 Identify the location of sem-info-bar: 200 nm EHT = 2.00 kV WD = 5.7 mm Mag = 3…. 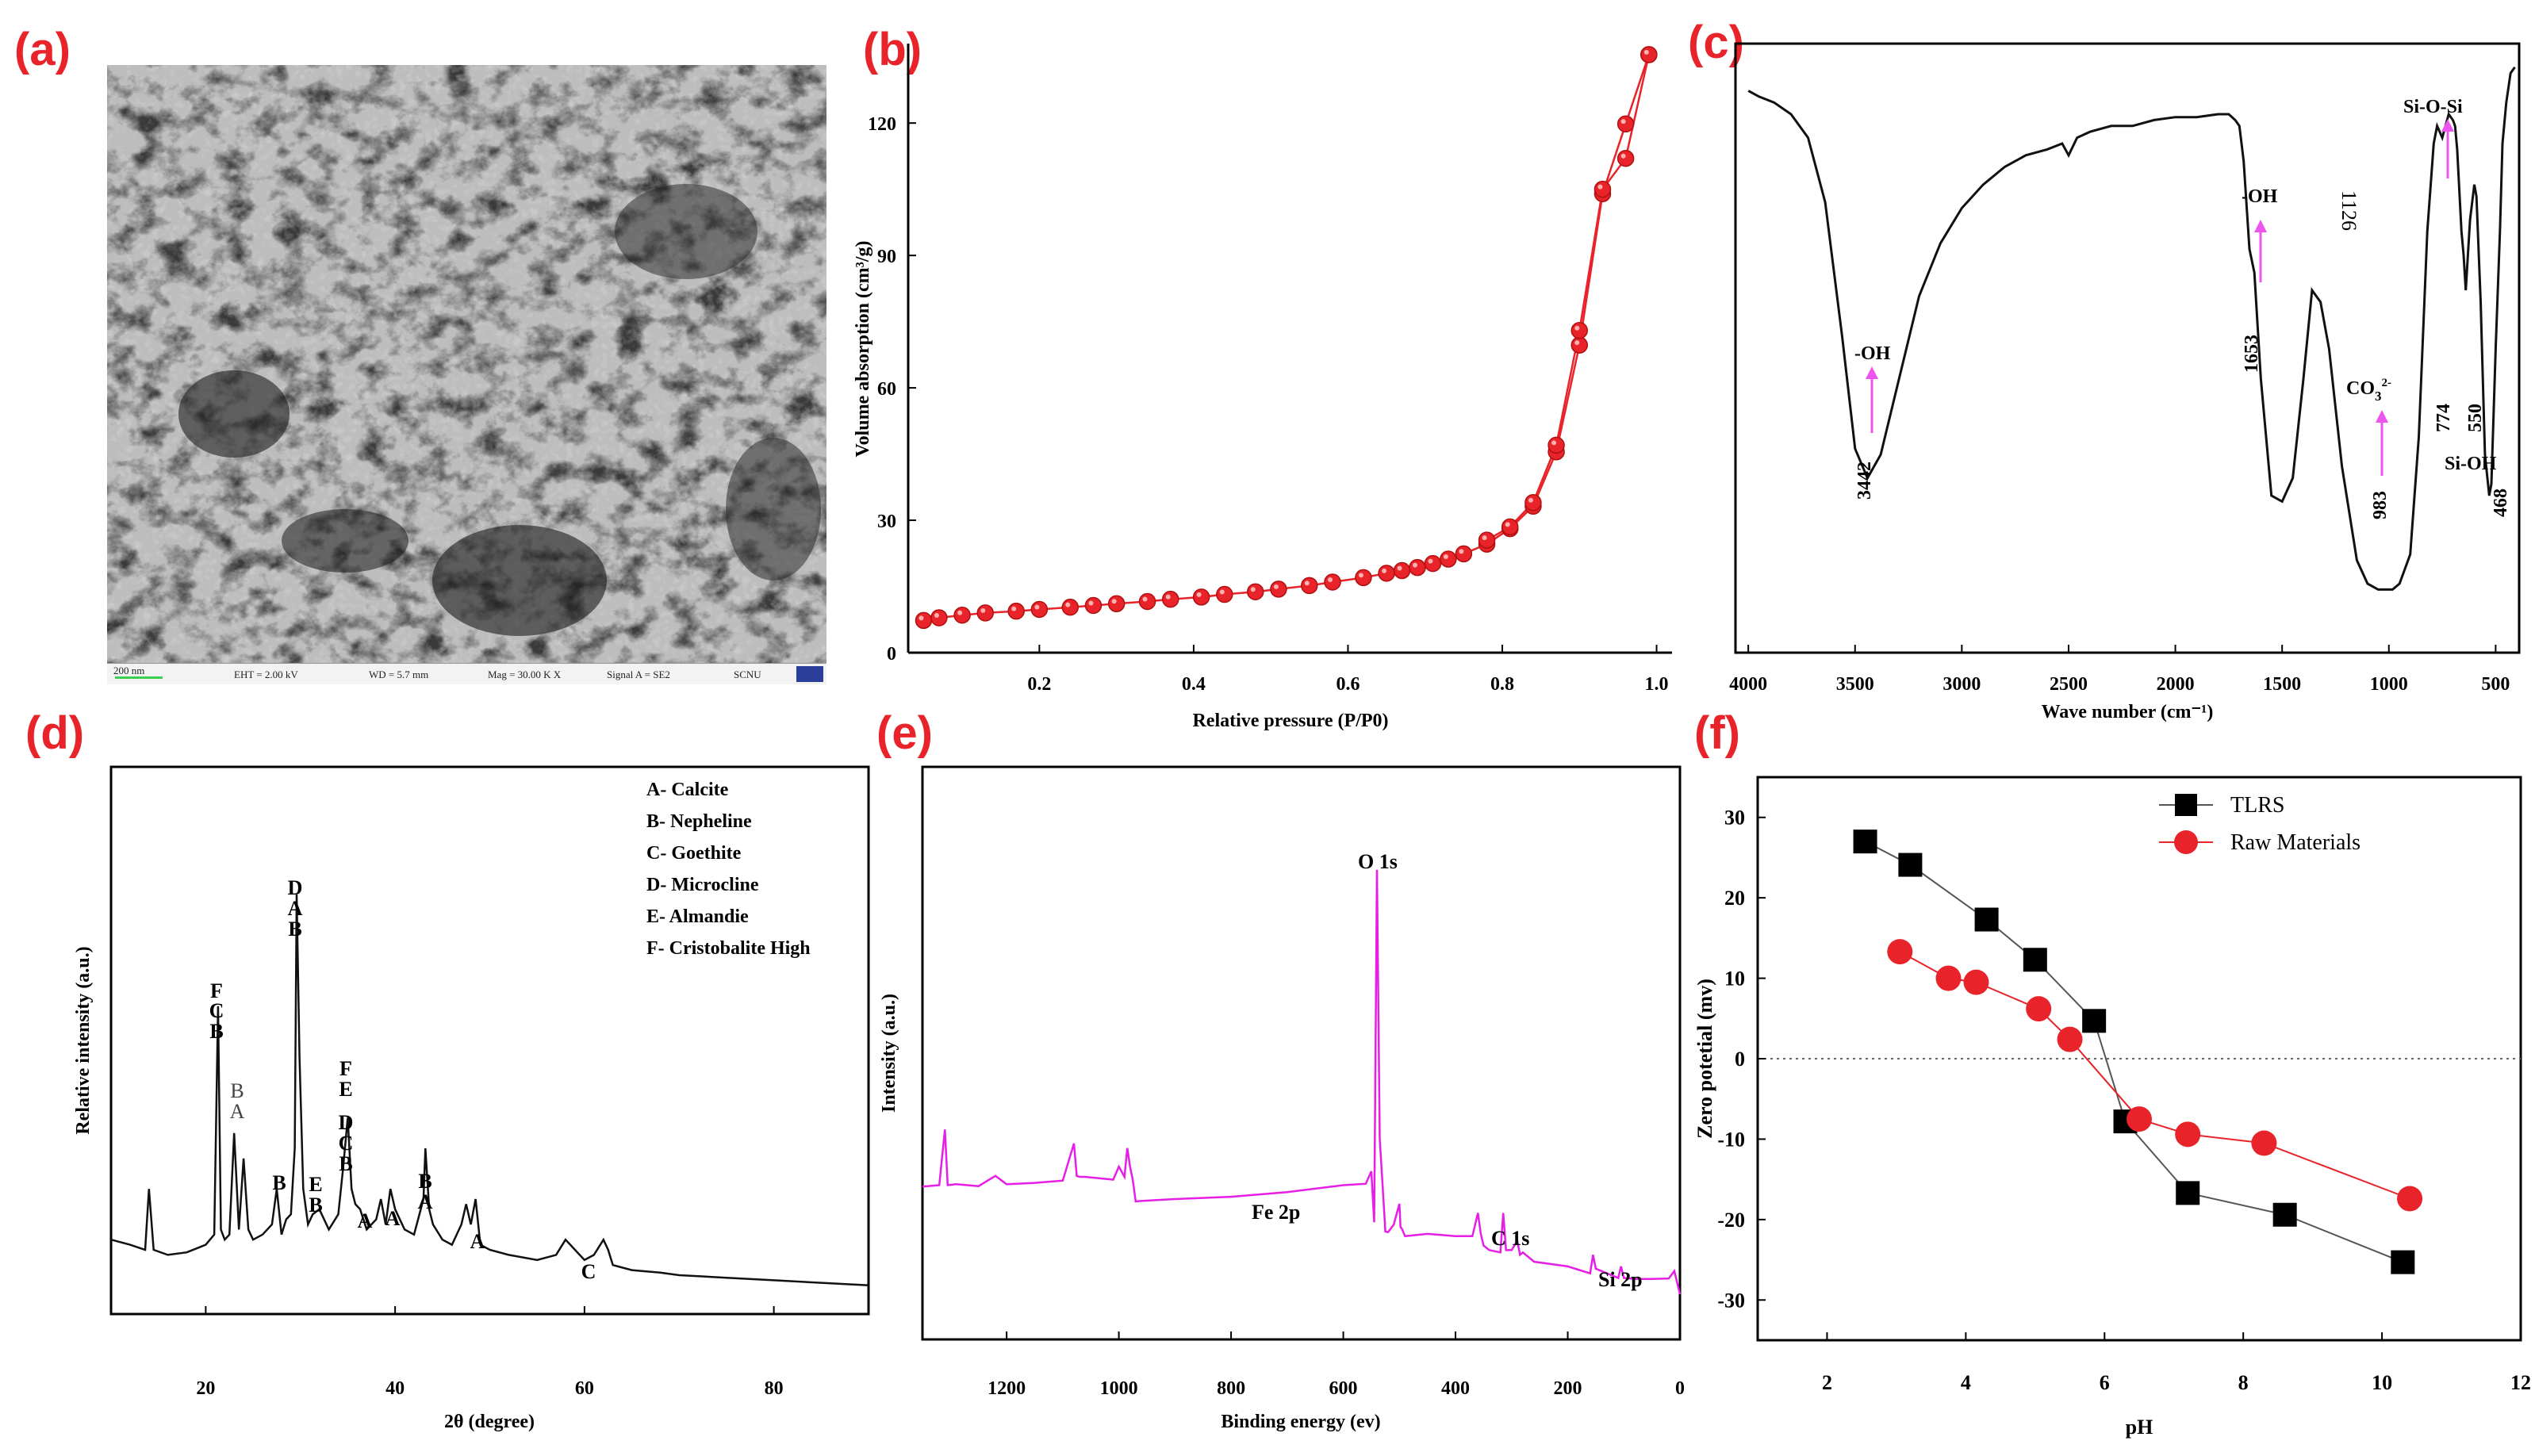
(466, 673).